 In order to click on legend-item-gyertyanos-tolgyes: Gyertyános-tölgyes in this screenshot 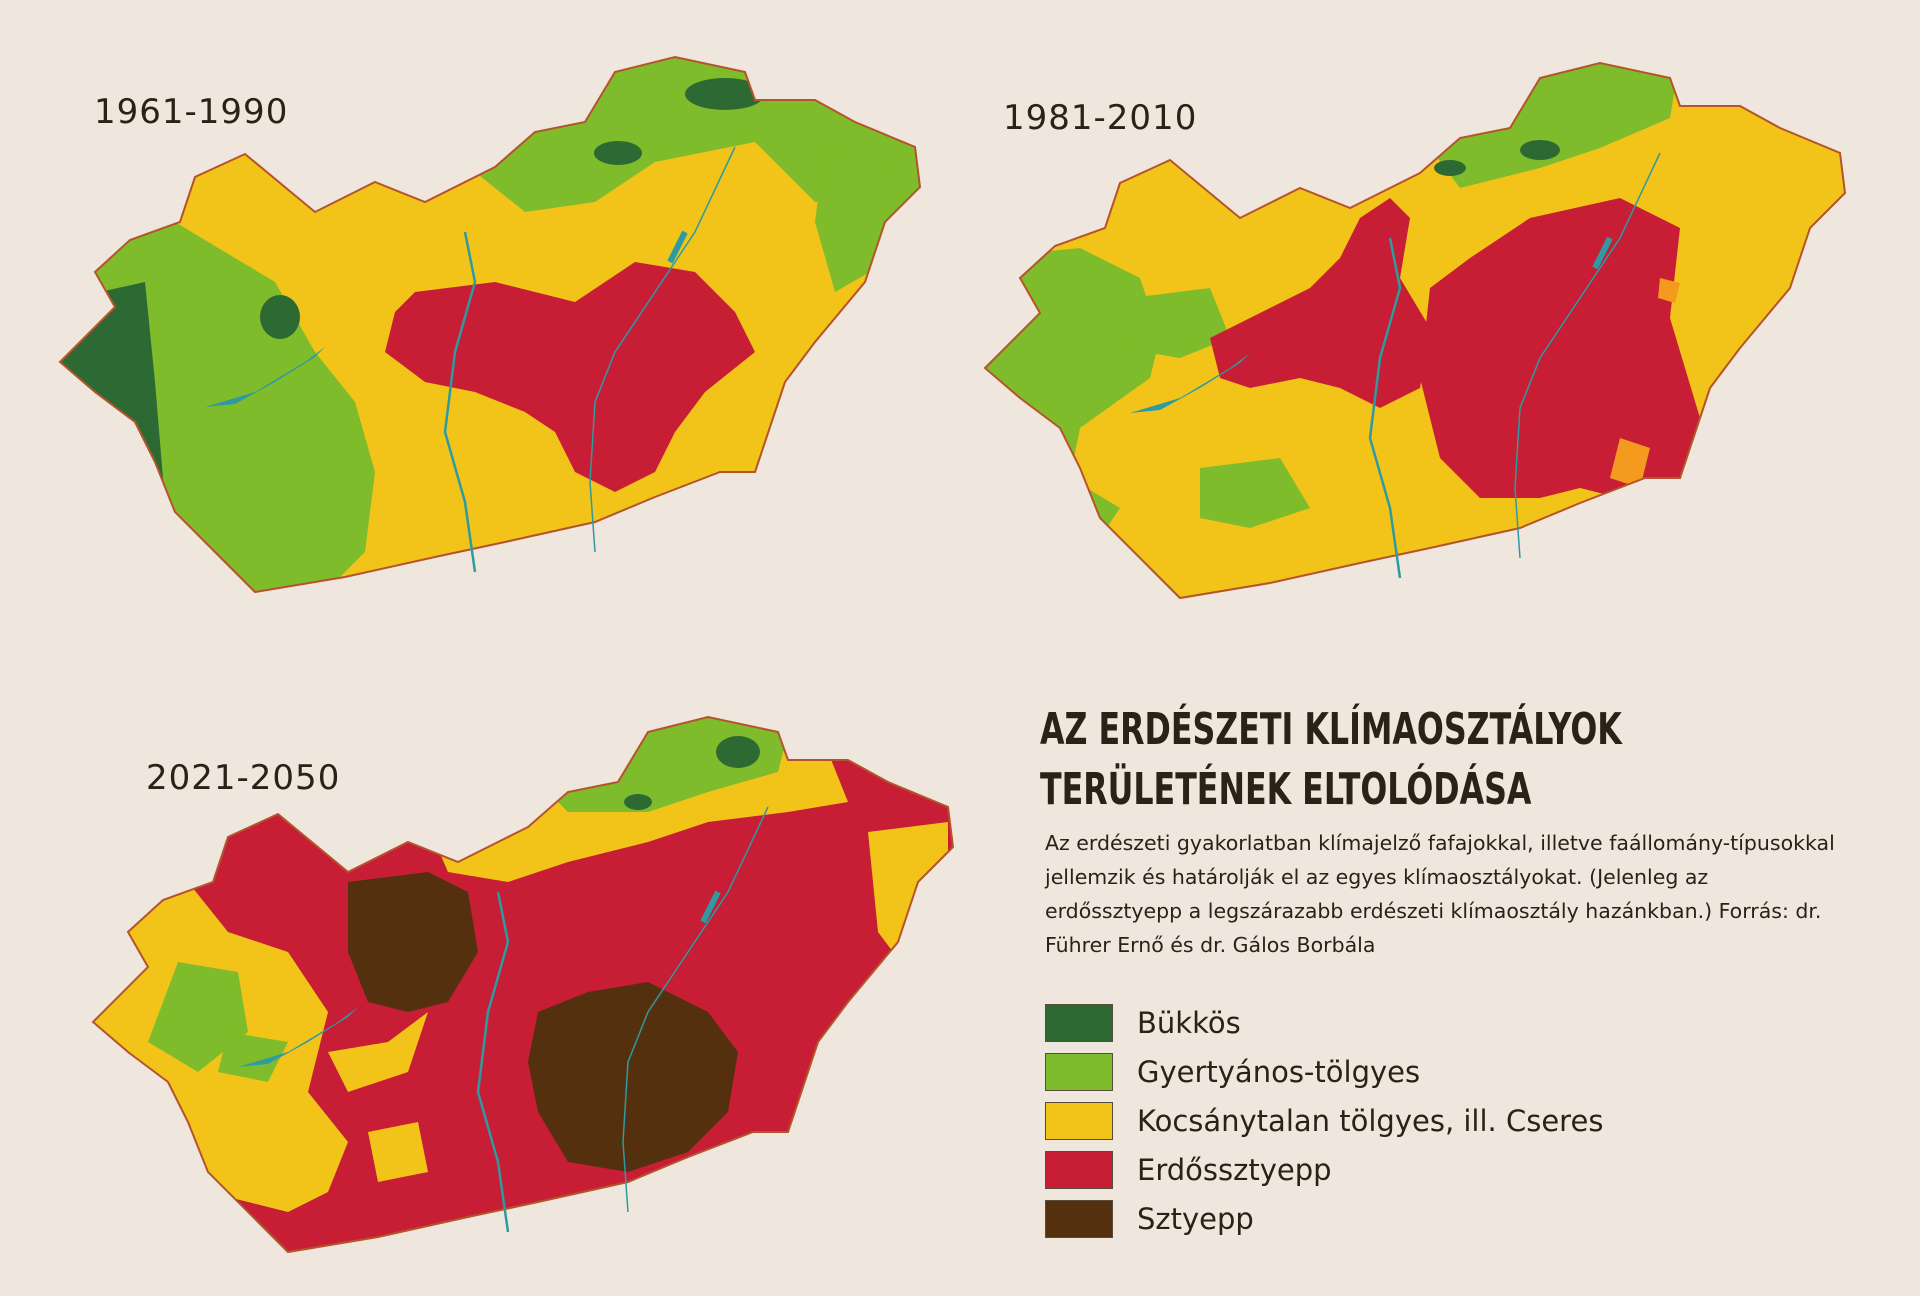, I will do `click(1324, 1071)`.